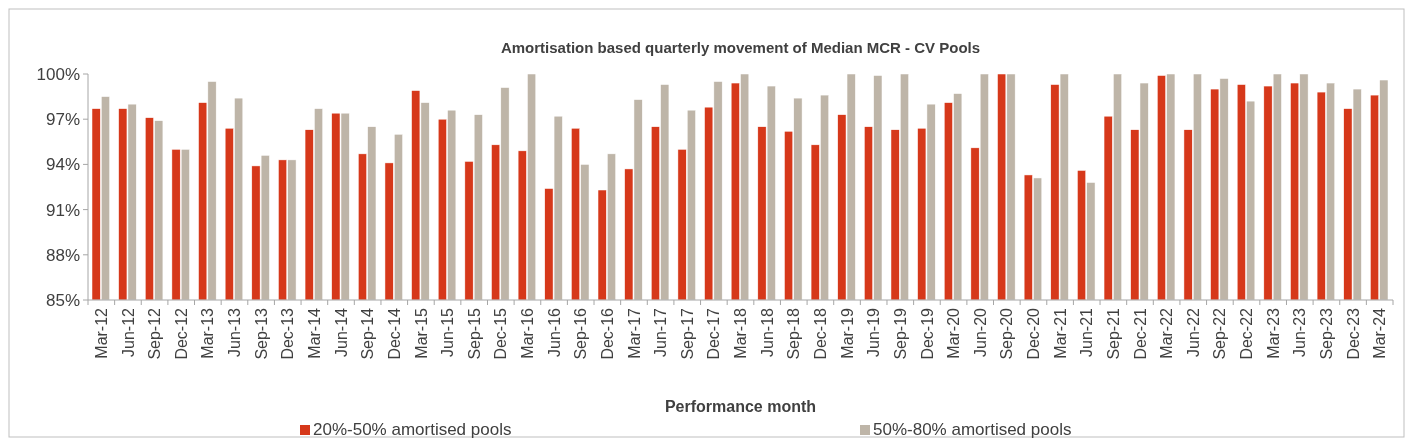 This screenshot has width=1413, height=446. I want to click on x-tick-label: Jun-20, so click(980, 332).